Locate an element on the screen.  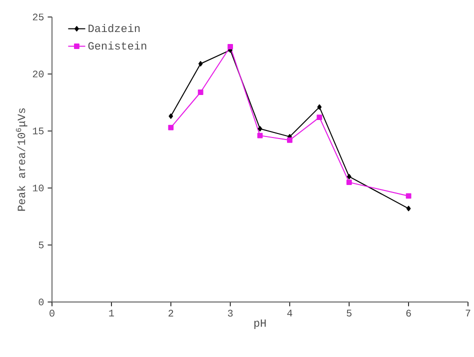
y-axis-title: Peak area/10$^{6}$μVs is located at coordinates (22, 159).